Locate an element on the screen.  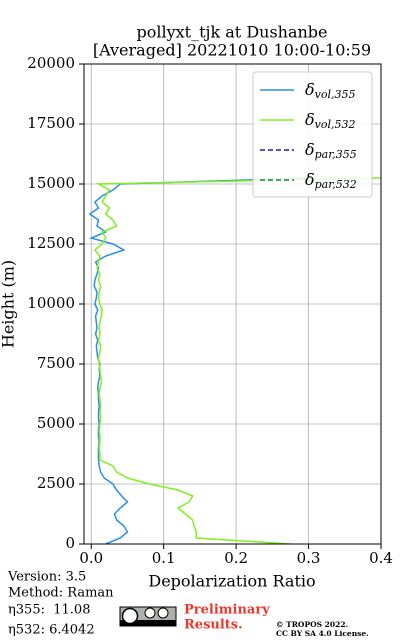
info-text: η355: 11.08 is located at coordinates (49, 610).